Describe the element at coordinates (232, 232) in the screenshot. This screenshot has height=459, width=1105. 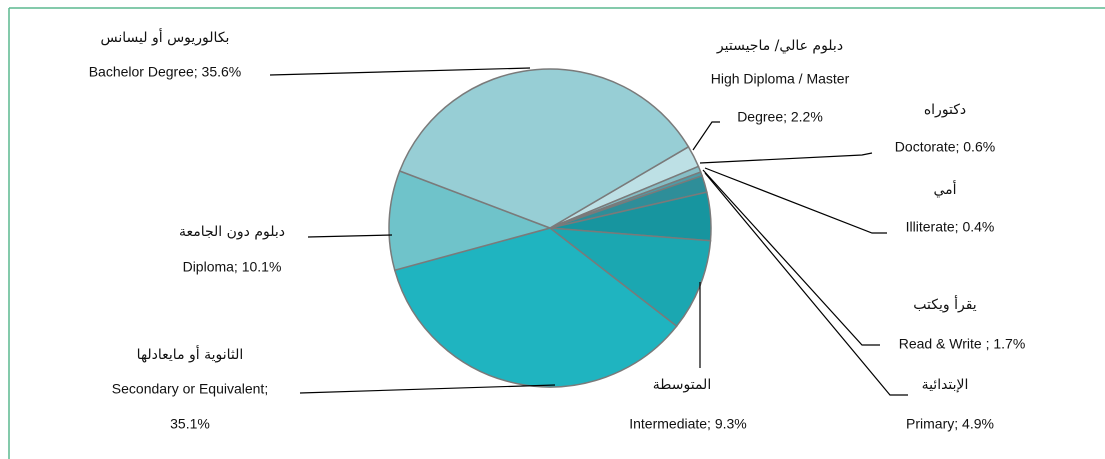
I see `category-label: دبلوم دون الجامعة` at that location.